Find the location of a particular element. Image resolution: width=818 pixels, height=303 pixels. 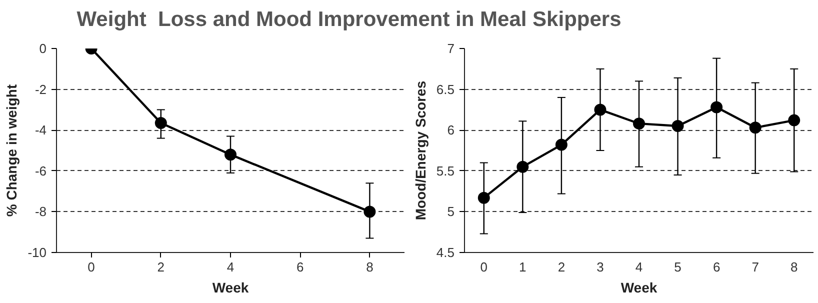

y-tick-label: -8 is located at coordinates (40, 212).